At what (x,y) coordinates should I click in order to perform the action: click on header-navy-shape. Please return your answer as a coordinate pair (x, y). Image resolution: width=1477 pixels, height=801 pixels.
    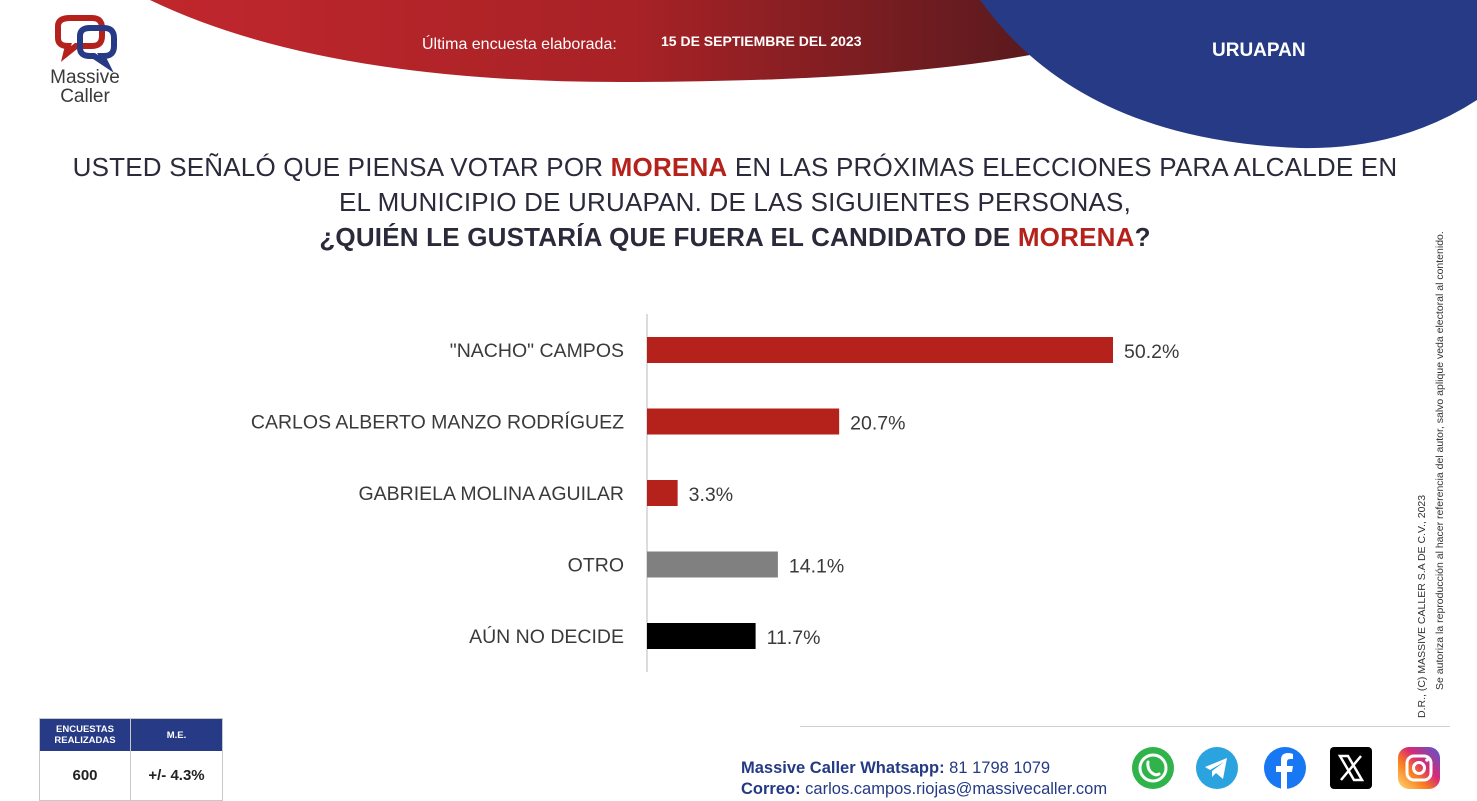
    Looking at the image, I should click on (1228, 74).